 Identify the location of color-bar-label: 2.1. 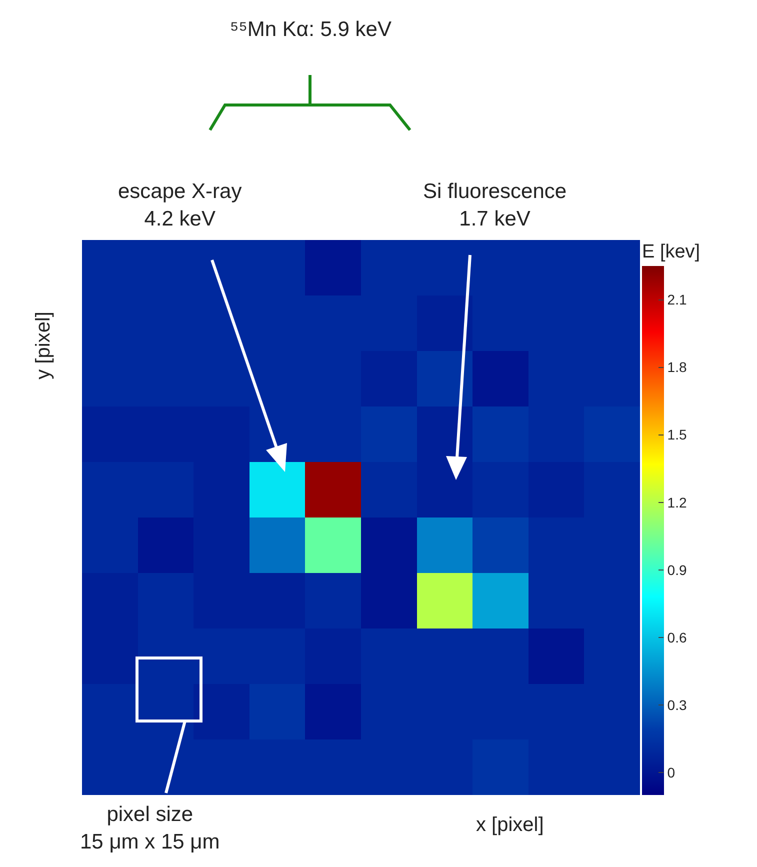
(677, 300).